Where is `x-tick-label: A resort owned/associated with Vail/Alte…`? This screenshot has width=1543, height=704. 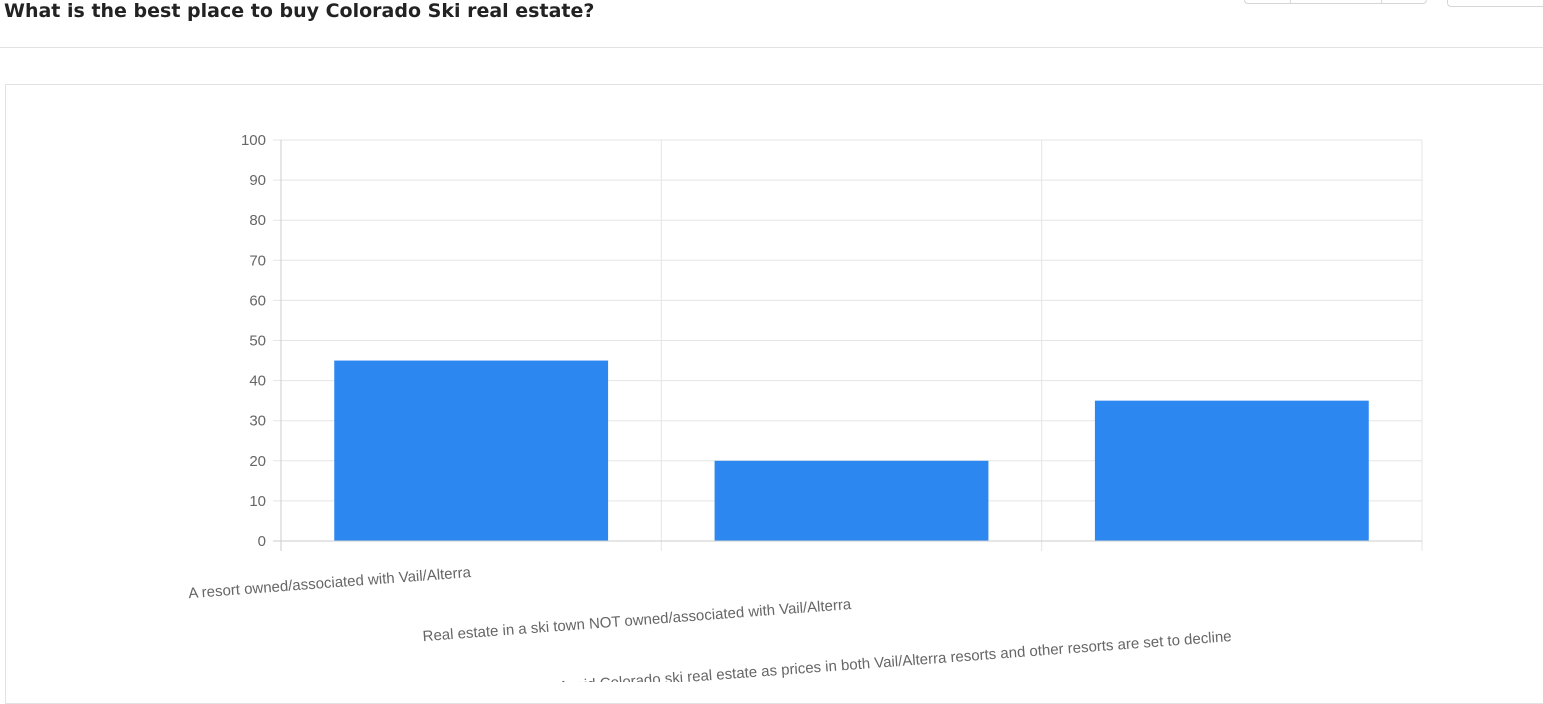 x-tick-label: A resort owned/associated with Vail/Alte… is located at coordinates (330, 583).